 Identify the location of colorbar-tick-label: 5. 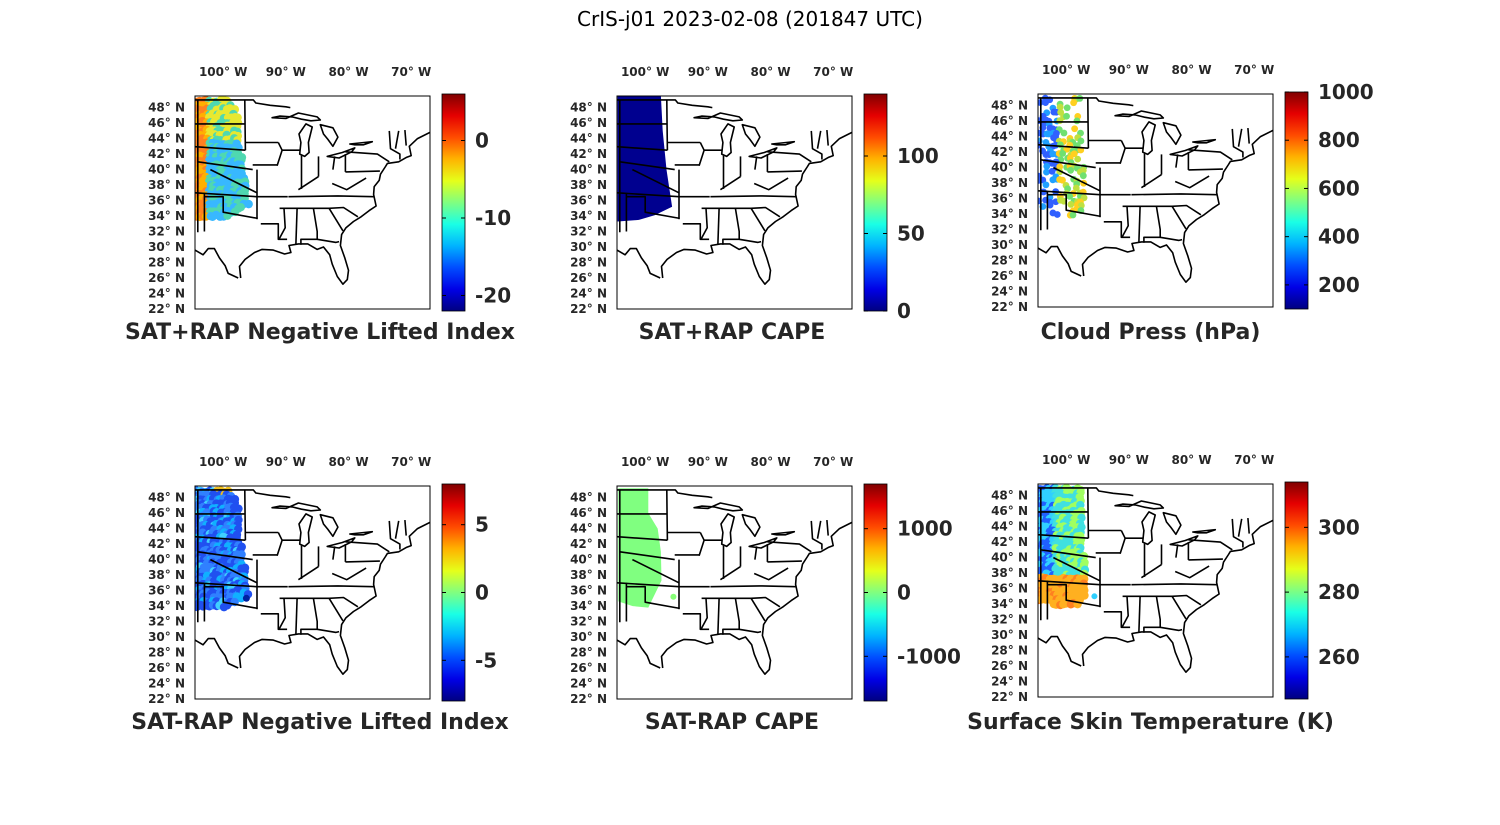
(482, 525).